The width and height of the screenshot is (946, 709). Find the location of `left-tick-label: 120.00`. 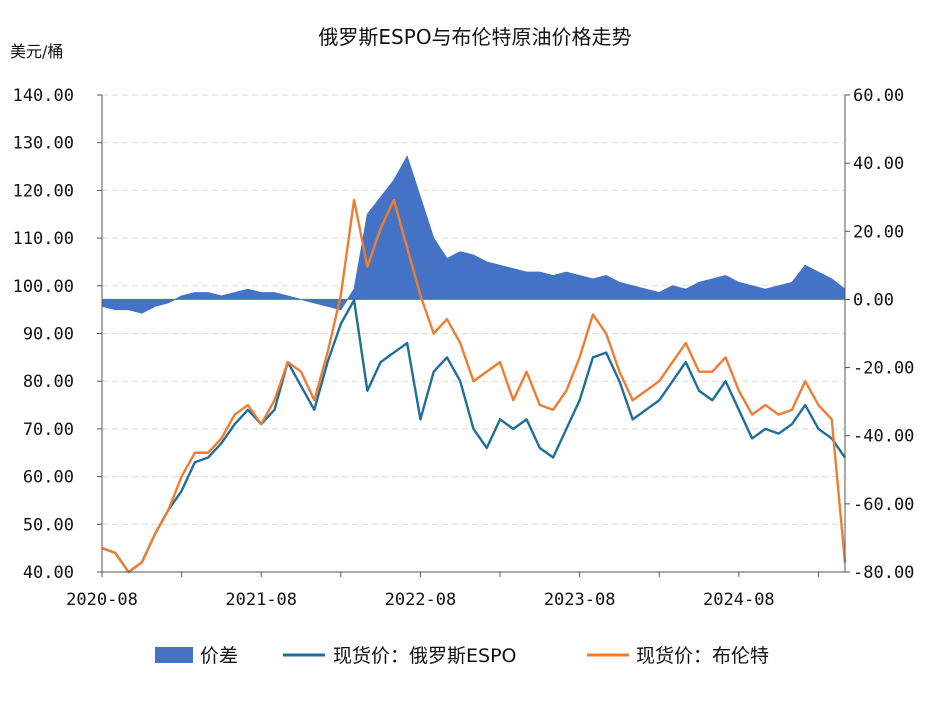

left-tick-label: 120.00 is located at coordinates (43, 191).